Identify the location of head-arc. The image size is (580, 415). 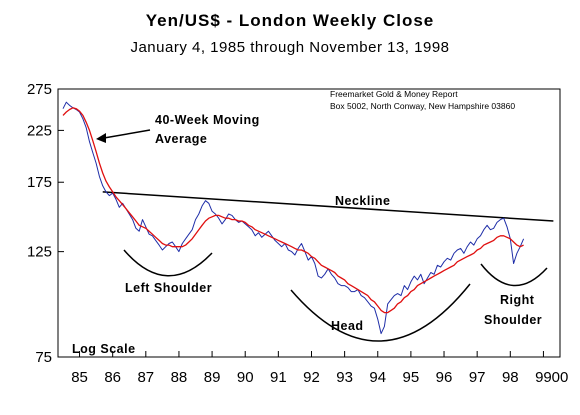
(380, 312).